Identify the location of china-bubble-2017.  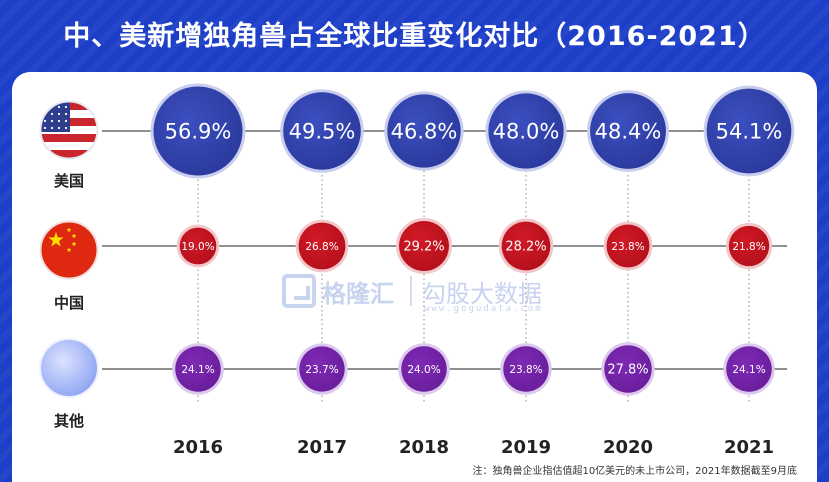
(322, 246).